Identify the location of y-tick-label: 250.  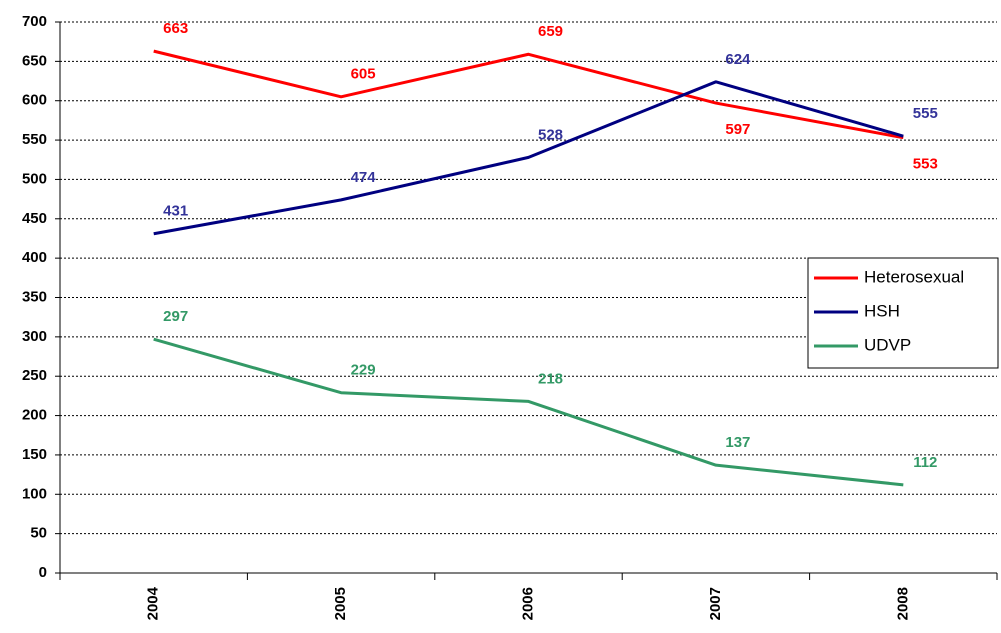
(34, 375).